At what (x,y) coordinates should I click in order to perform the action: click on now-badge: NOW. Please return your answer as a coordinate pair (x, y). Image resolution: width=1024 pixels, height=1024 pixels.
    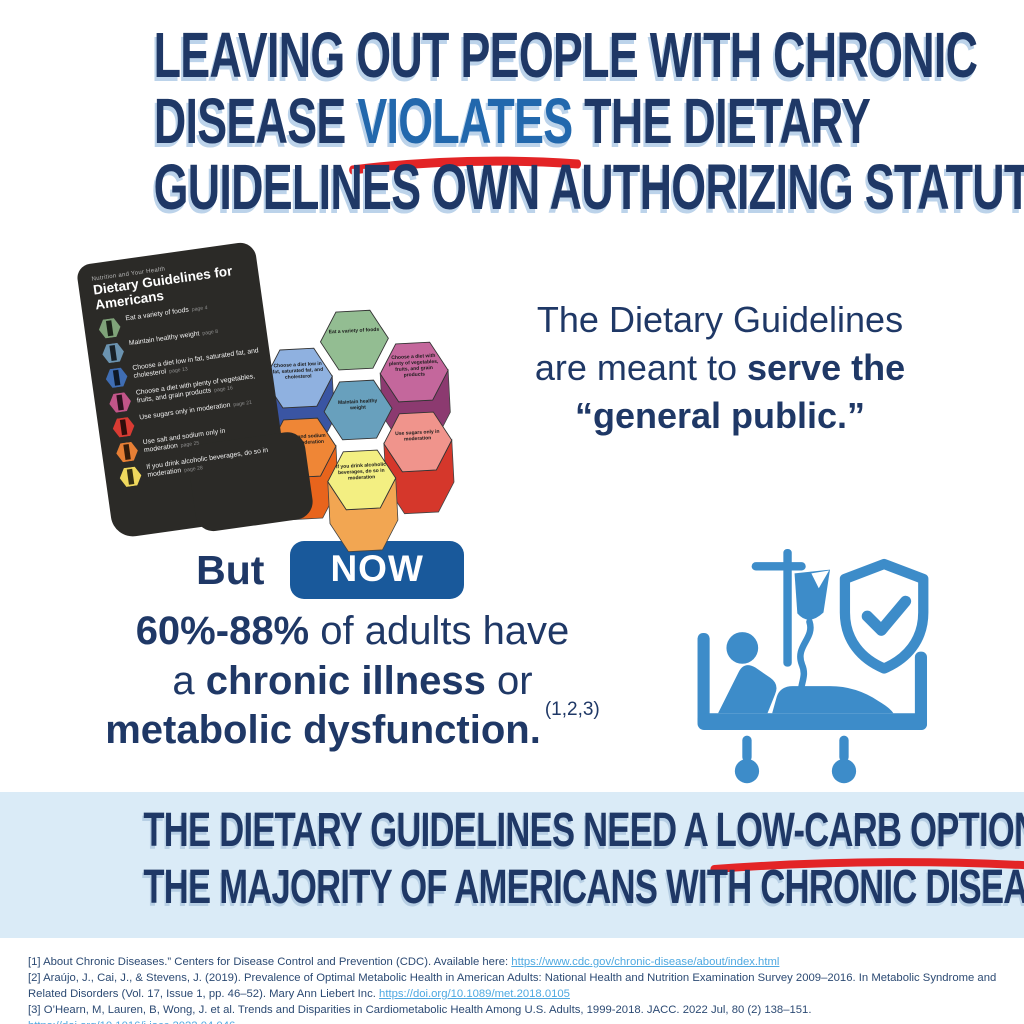
    Looking at the image, I should click on (377, 570).